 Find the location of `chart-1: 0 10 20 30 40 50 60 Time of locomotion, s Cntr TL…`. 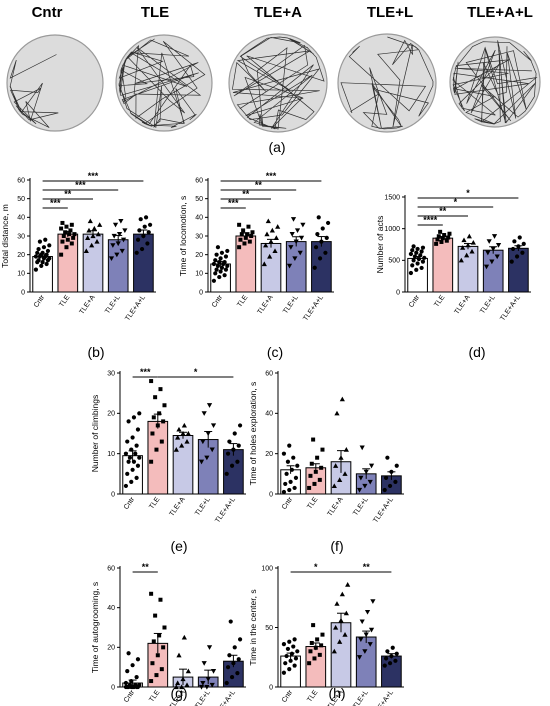

chart-1: 0 10 20 30 40 50 60 Time of locomotion, s Cntr TL… is located at coordinates (256, 265).